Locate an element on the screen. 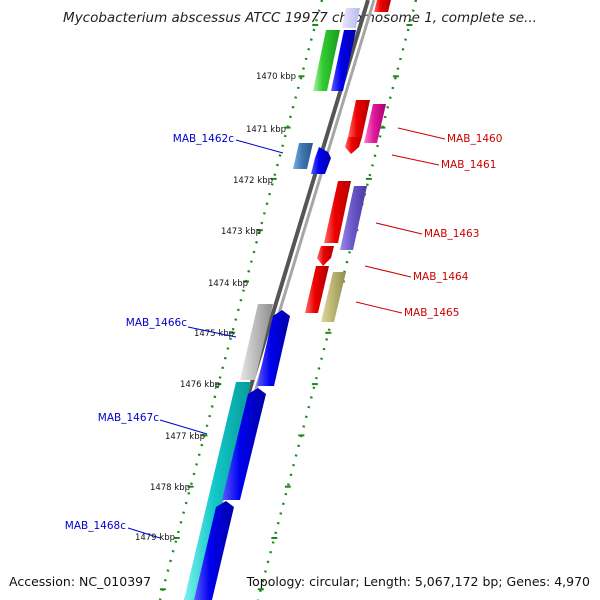 The image size is (600, 600). gene-label-mab-1465: MAB_1465 is located at coordinates (431, 313).